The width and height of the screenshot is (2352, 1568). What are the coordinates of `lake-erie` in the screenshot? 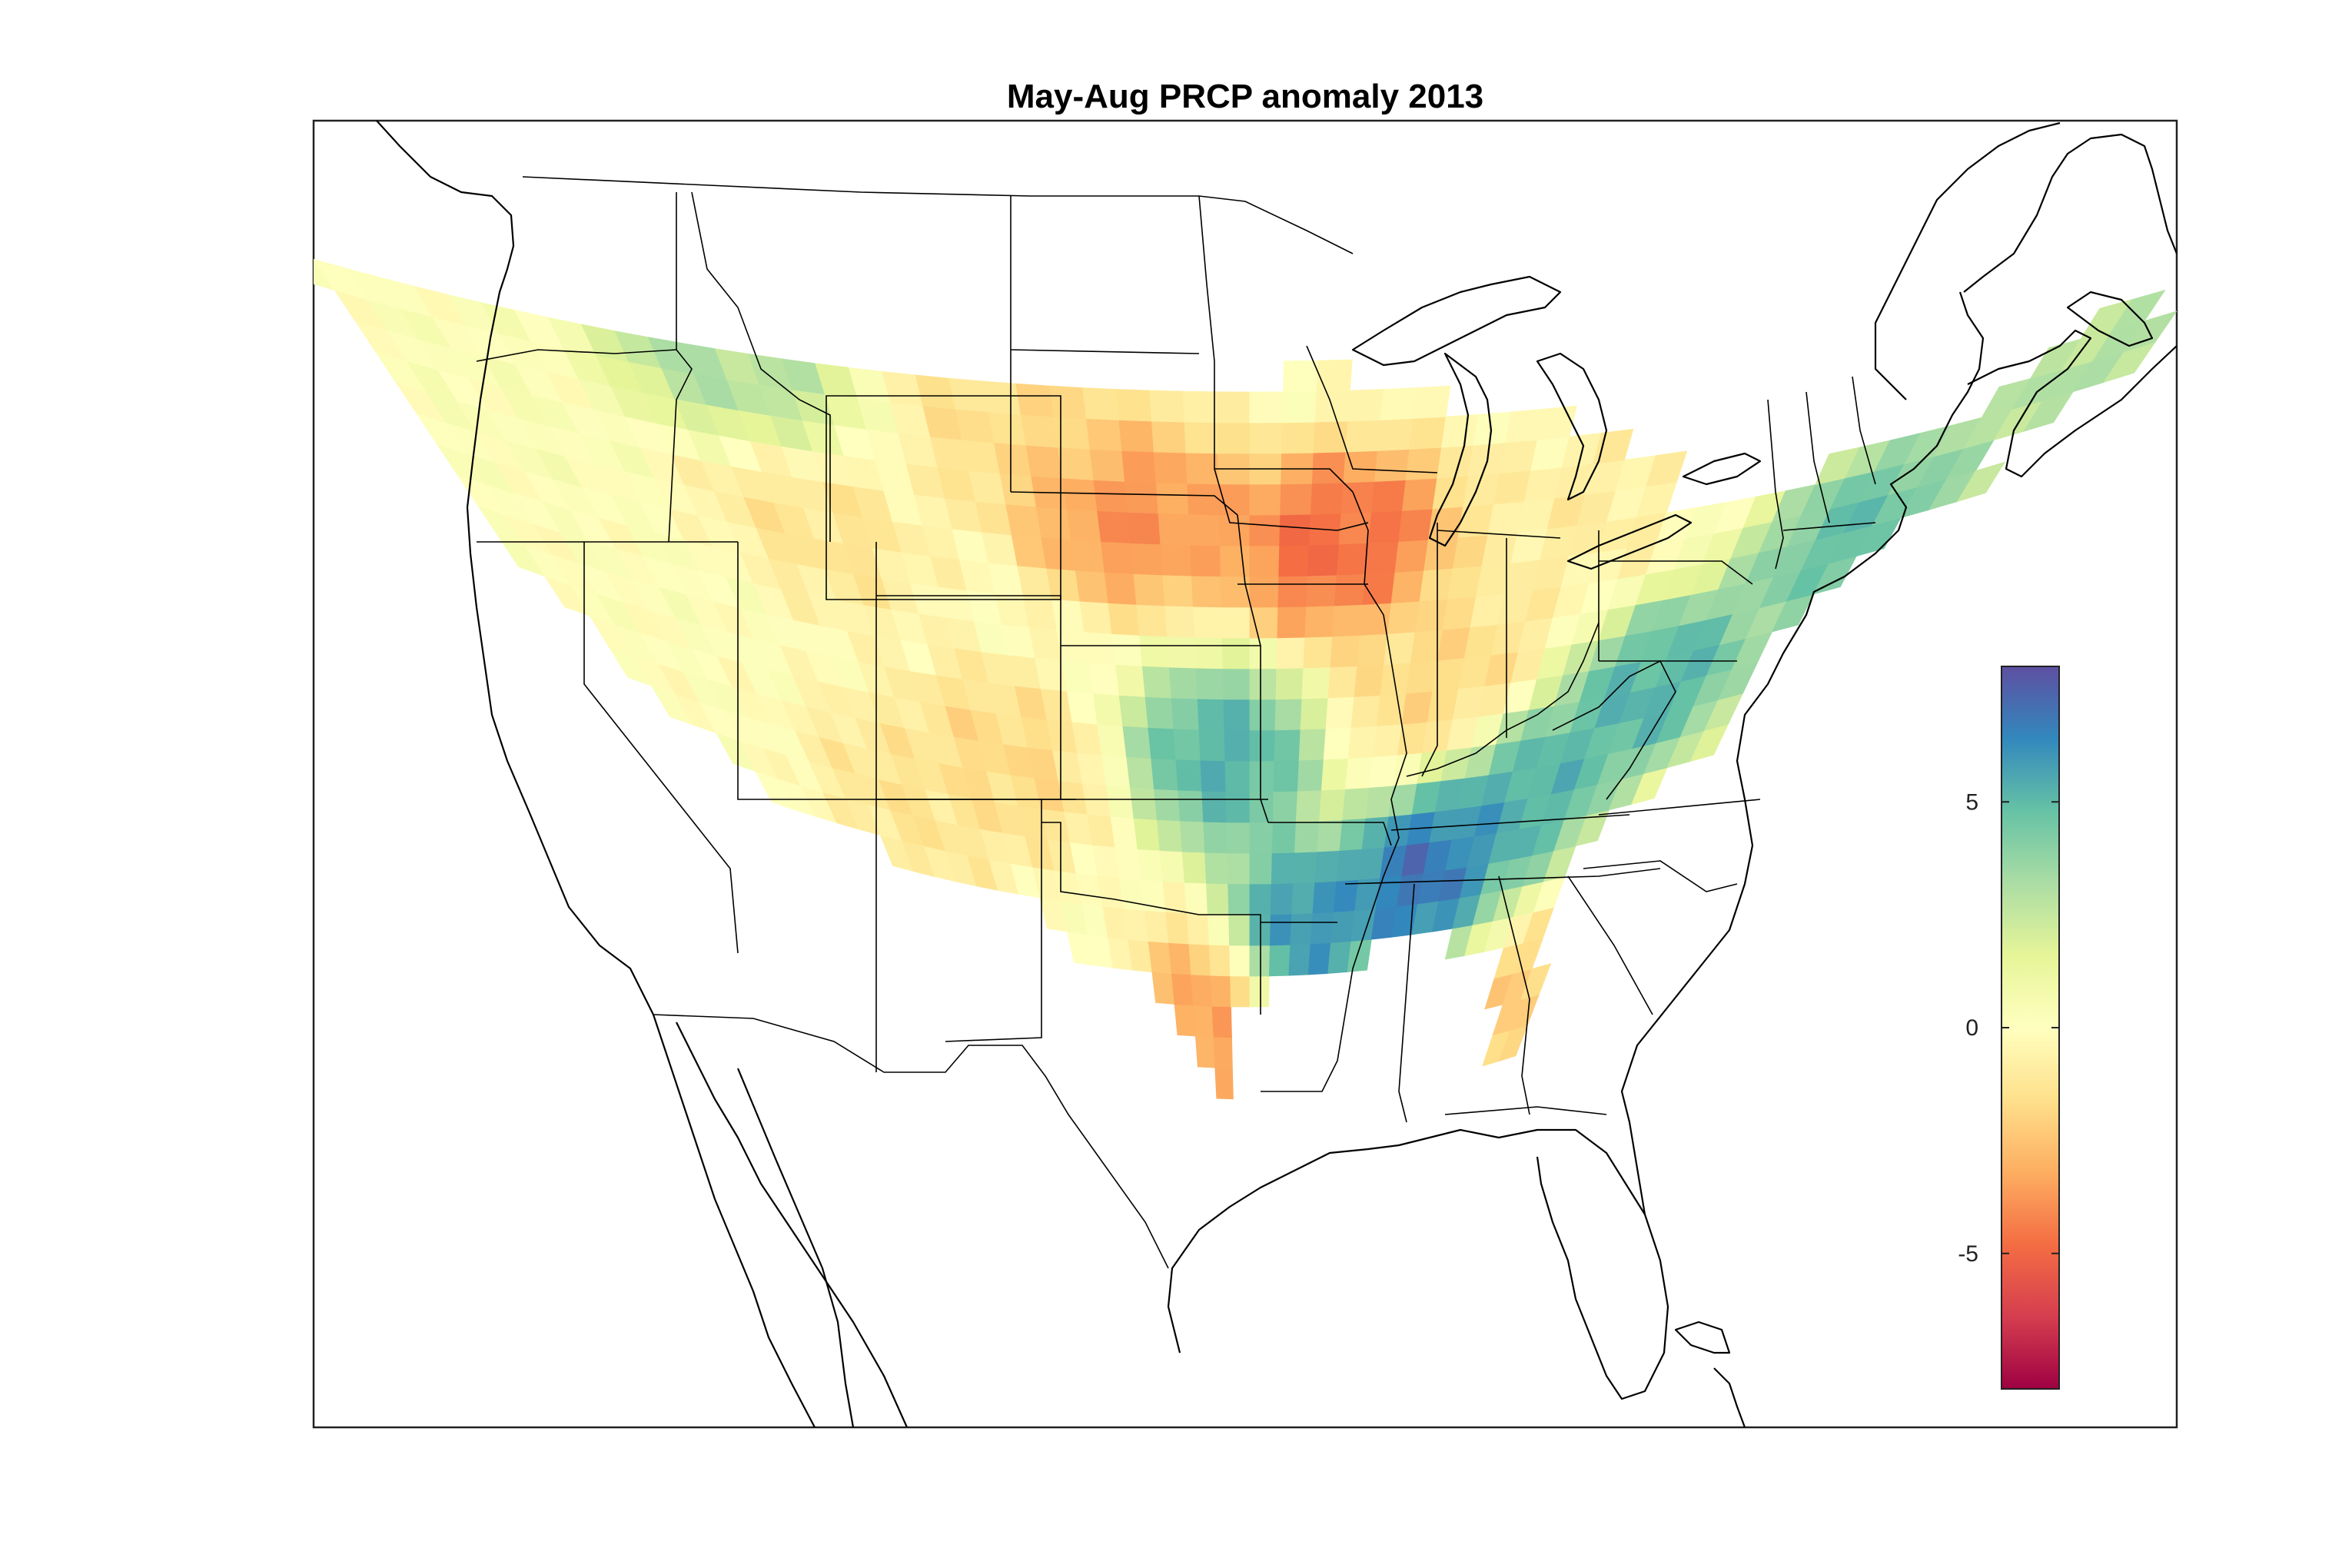 It's located at (1629, 541).